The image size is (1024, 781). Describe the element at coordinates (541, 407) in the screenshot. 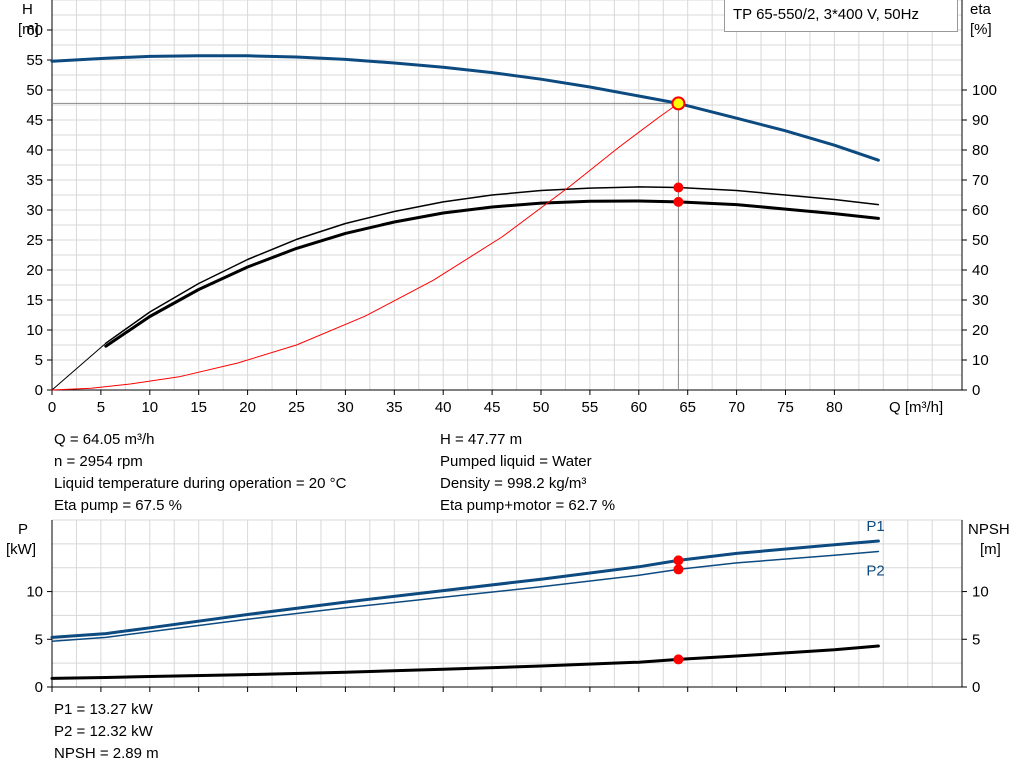

I see `x-tick-label: 50` at that location.